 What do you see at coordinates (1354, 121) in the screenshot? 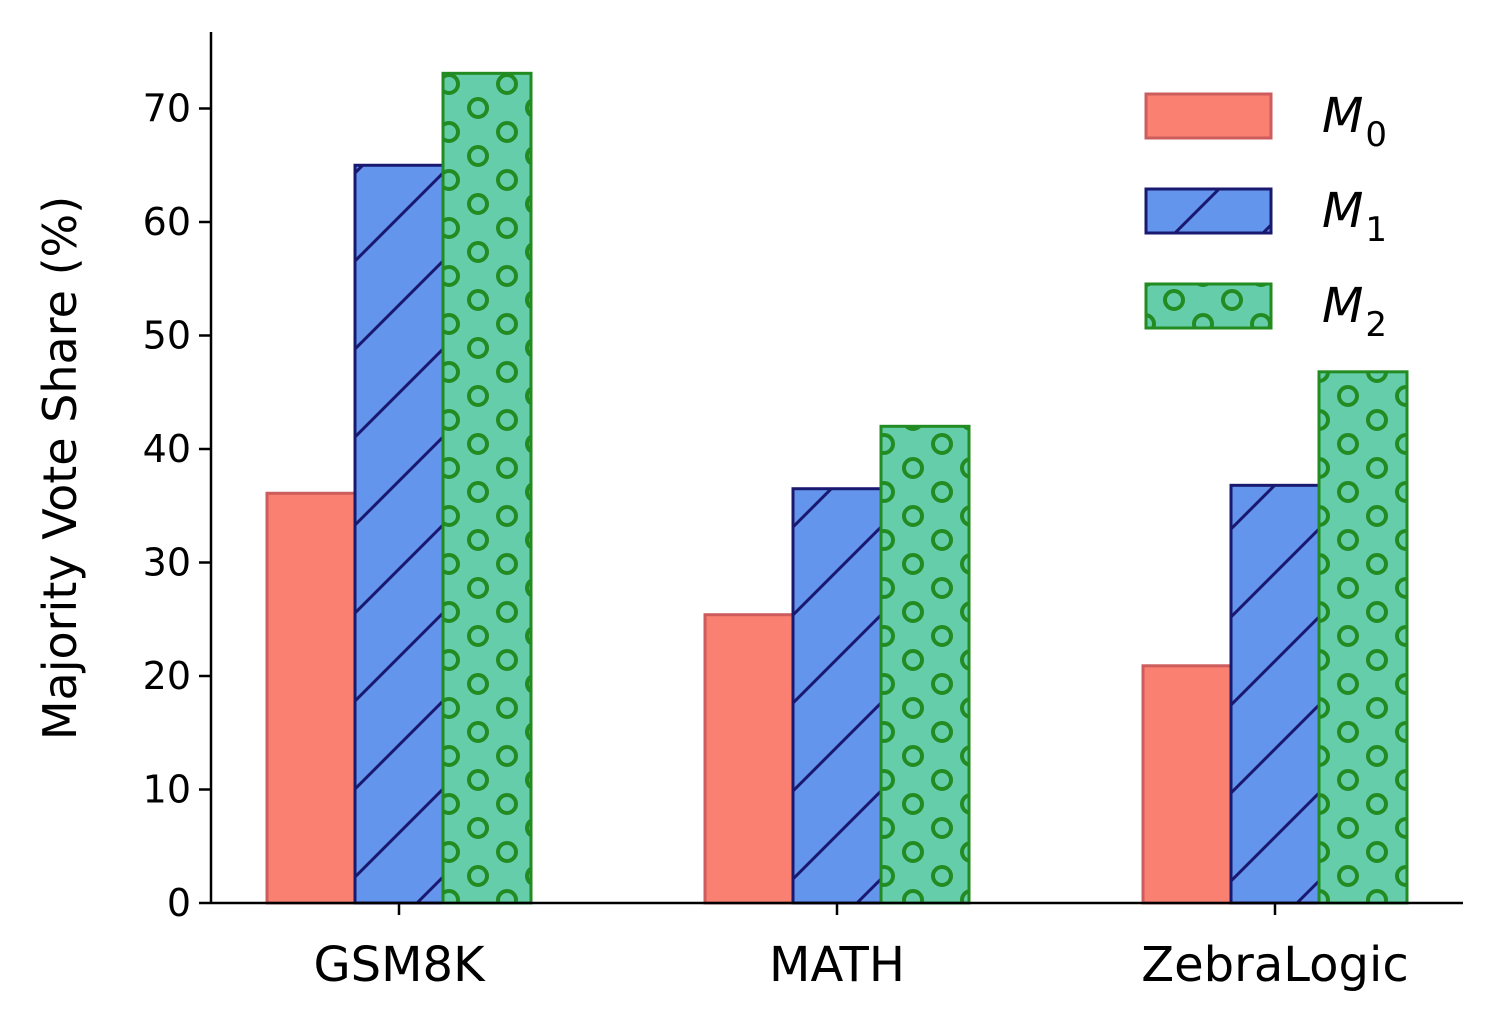
I see `legend-label-m0: M0` at bounding box center [1354, 121].